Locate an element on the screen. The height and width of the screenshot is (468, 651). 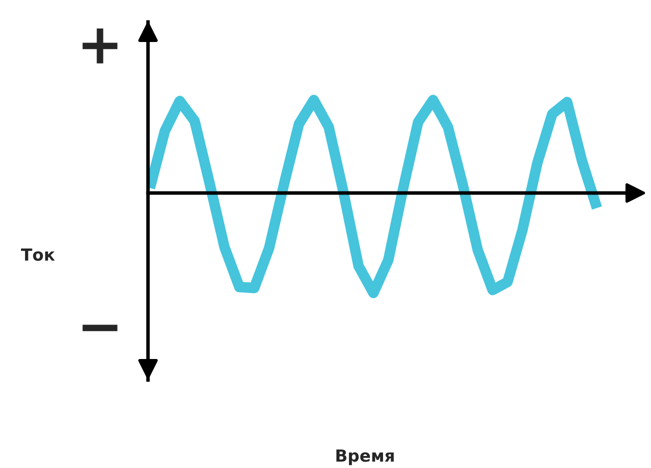
text: Время is located at coordinates (365, 457).